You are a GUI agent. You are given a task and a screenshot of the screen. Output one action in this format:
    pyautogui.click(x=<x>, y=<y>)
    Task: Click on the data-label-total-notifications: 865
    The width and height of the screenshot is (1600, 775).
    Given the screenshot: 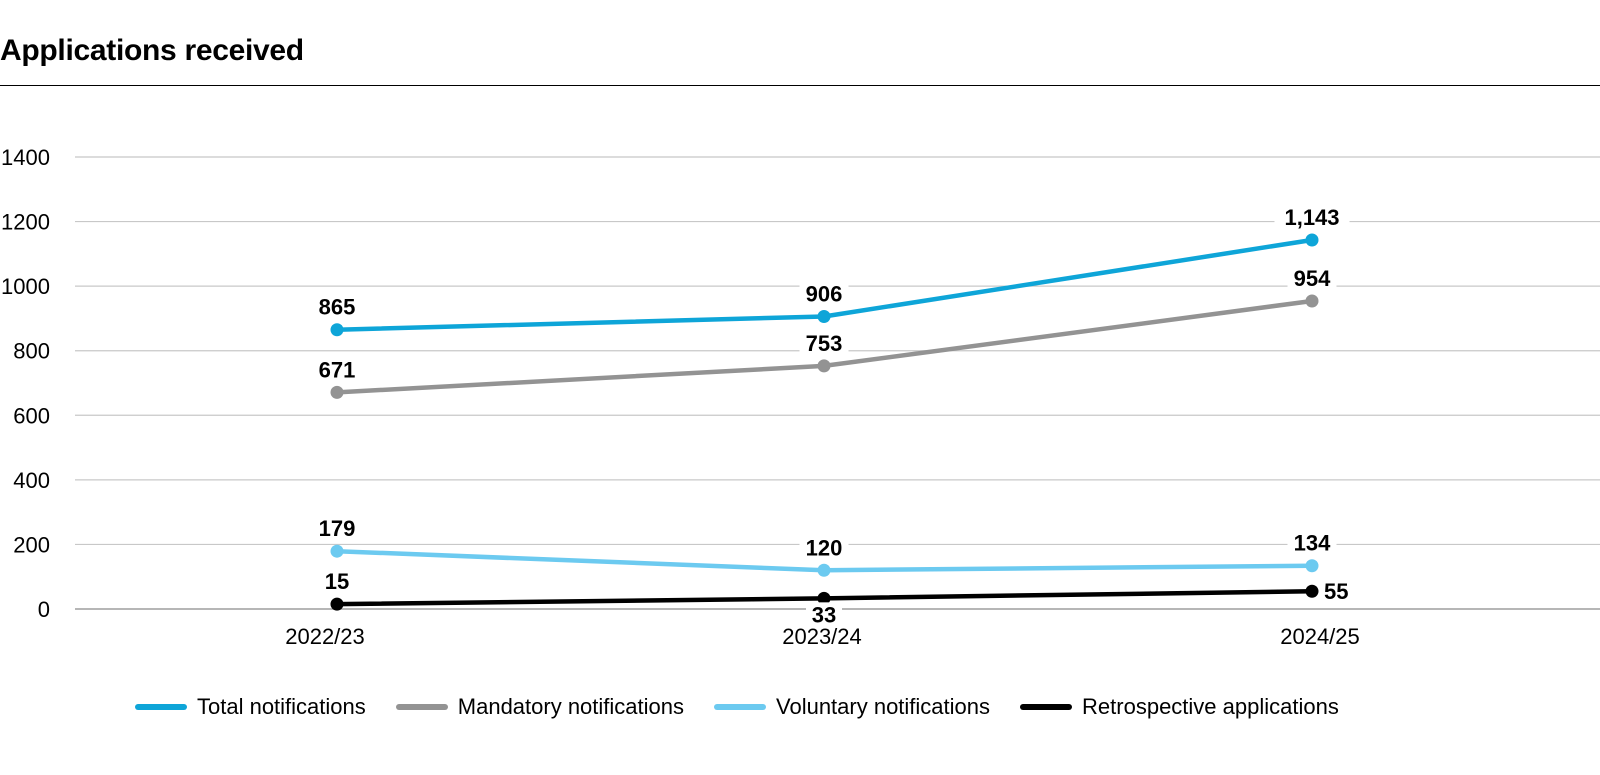 What is the action you would take?
    pyautogui.click(x=337, y=307)
    